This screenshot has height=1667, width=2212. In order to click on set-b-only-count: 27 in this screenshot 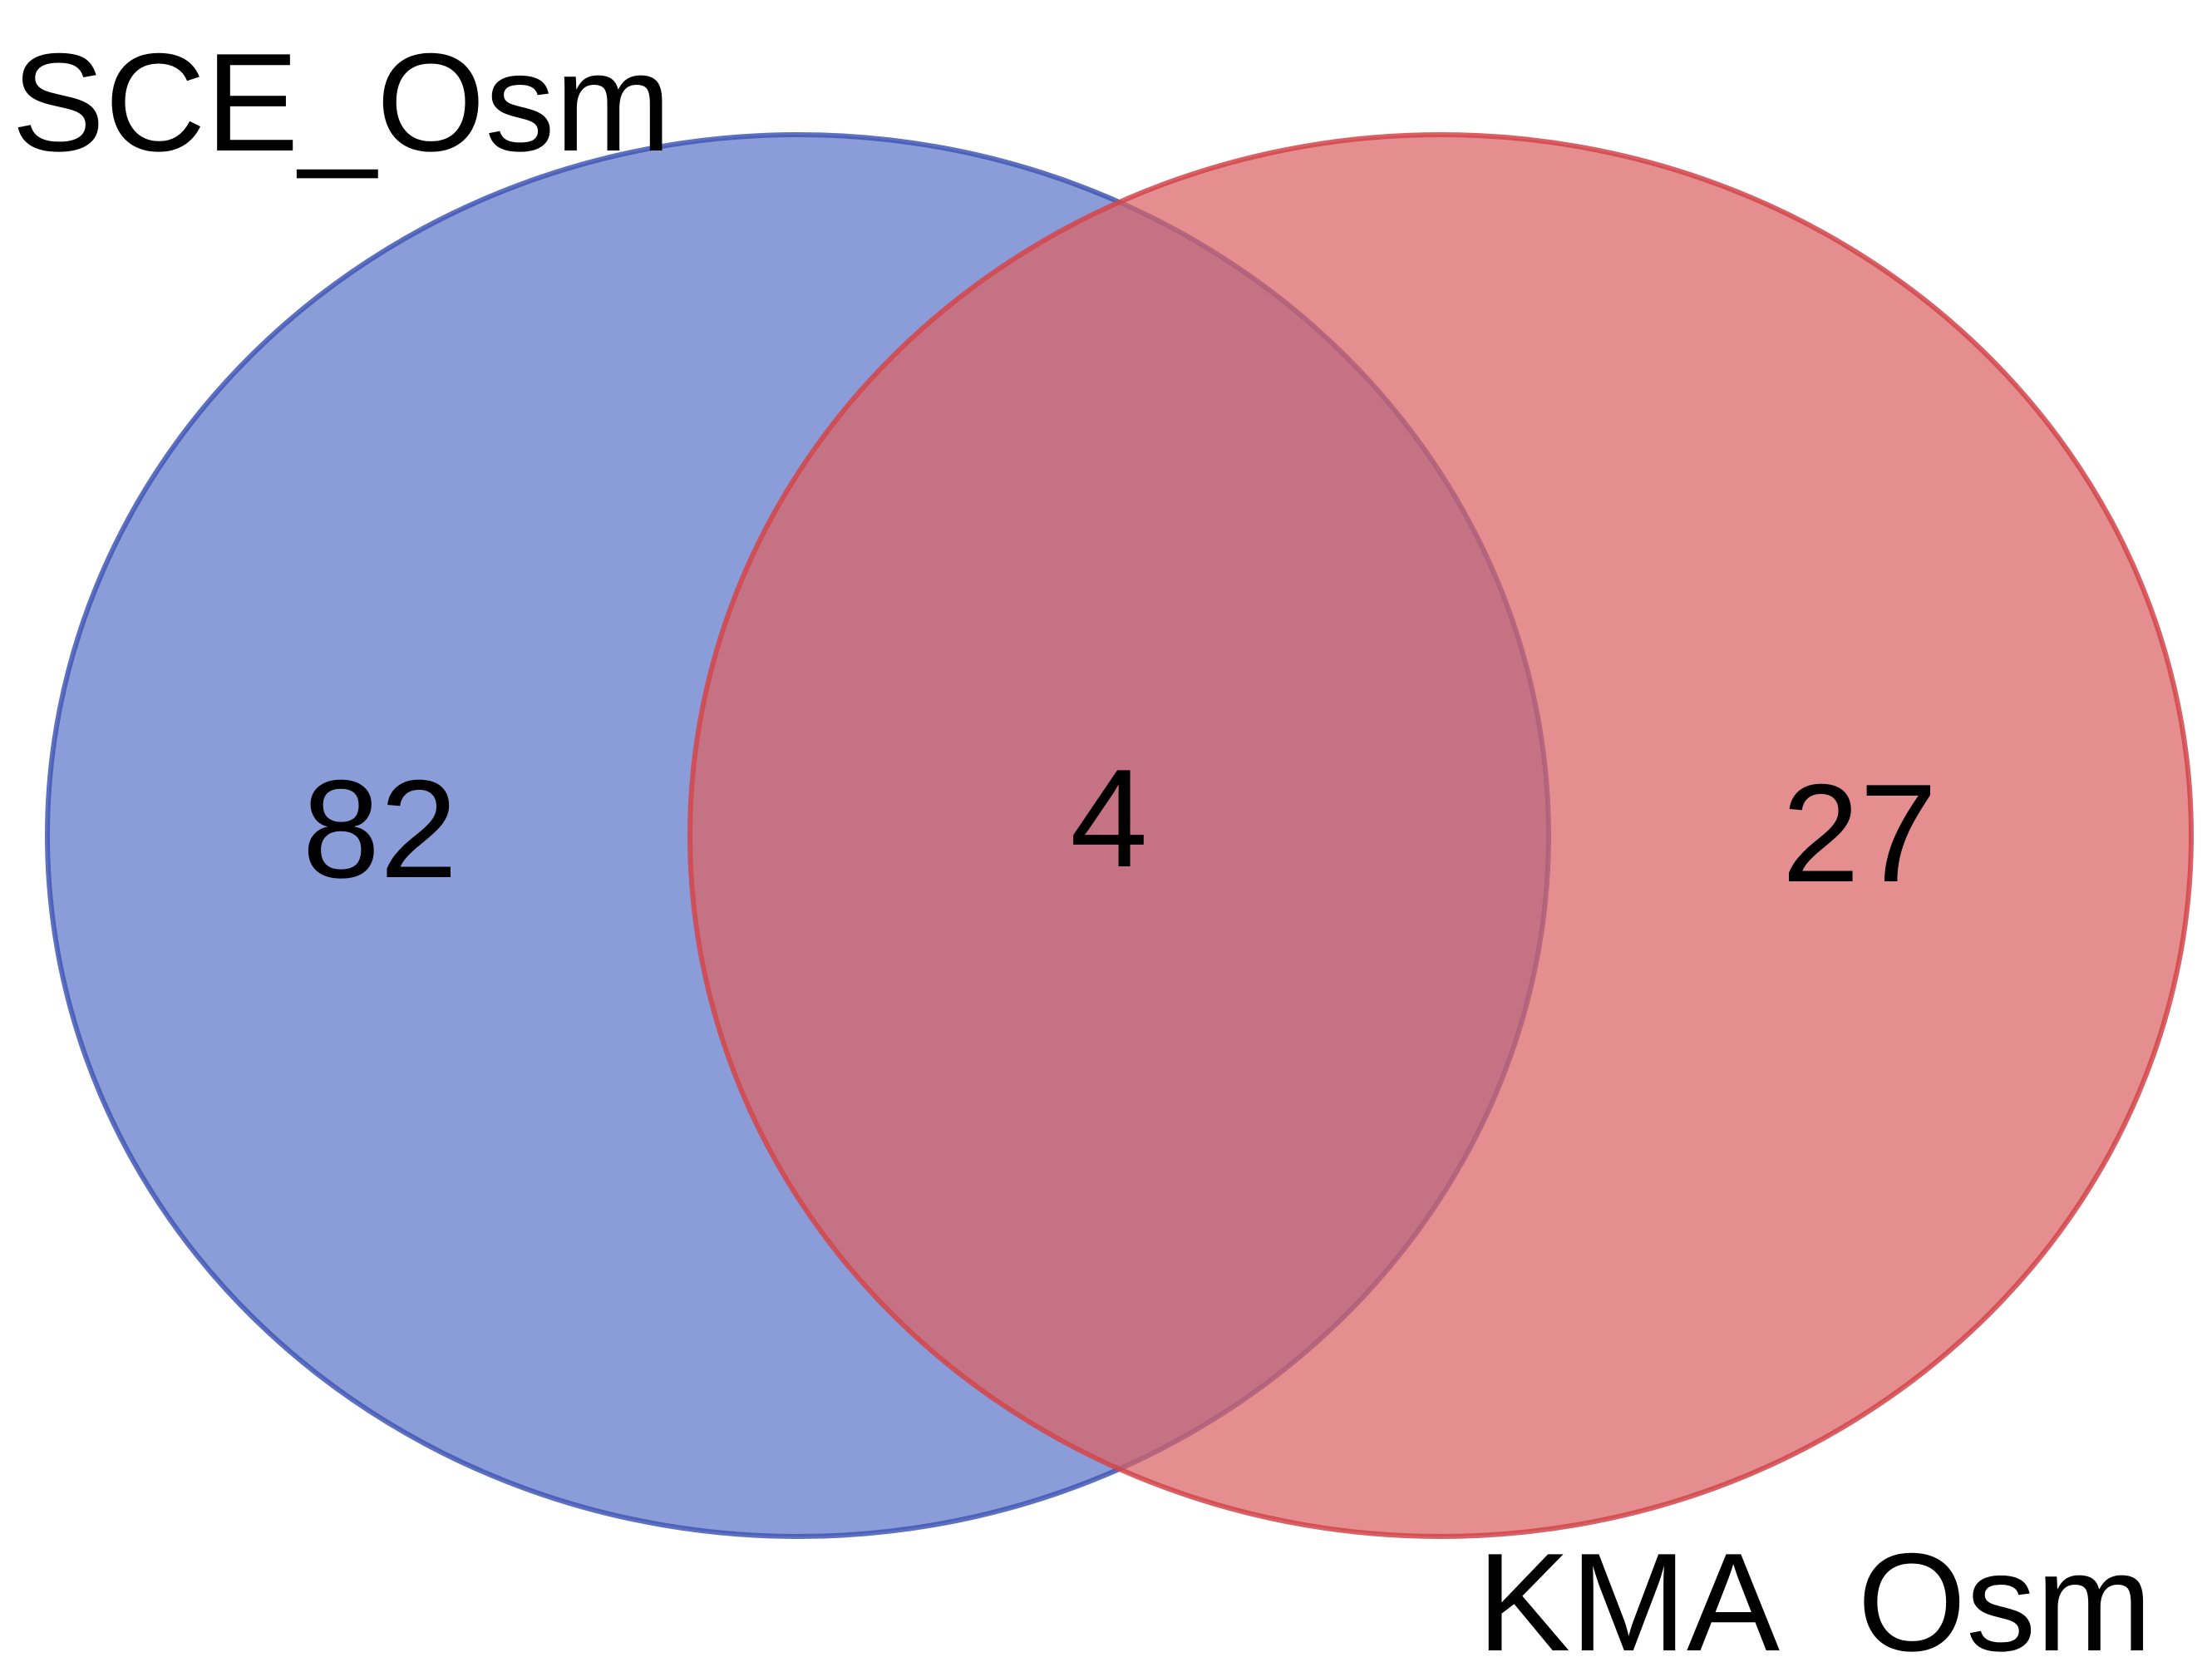, I will do `click(1860, 833)`.